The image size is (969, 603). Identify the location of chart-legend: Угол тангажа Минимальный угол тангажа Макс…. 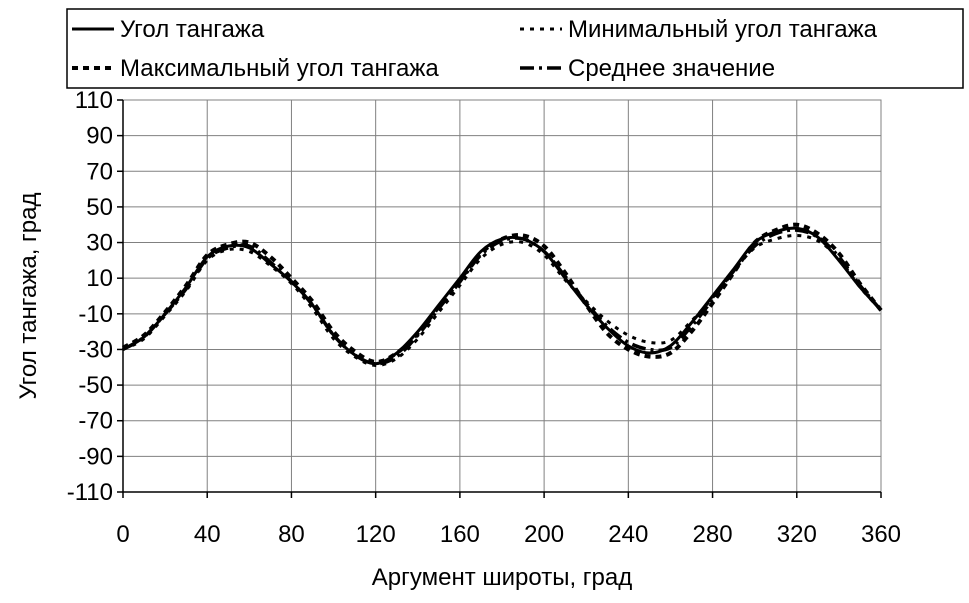
(515, 48).